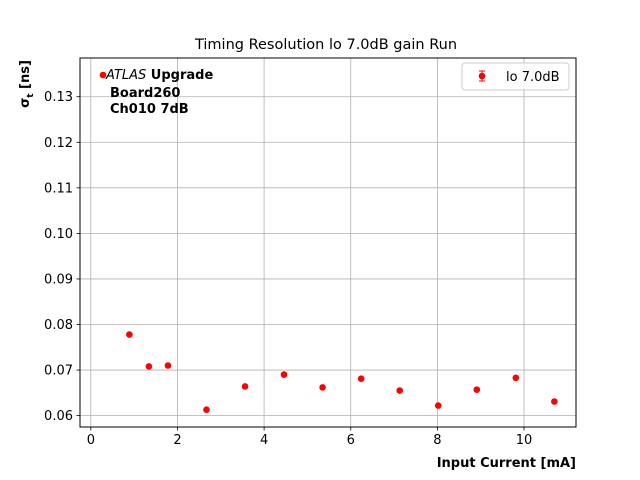 The width and height of the screenshot is (640, 480). Describe the element at coordinates (58, 97) in the screenshot. I see `y-tick-label: 0.13` at that location.